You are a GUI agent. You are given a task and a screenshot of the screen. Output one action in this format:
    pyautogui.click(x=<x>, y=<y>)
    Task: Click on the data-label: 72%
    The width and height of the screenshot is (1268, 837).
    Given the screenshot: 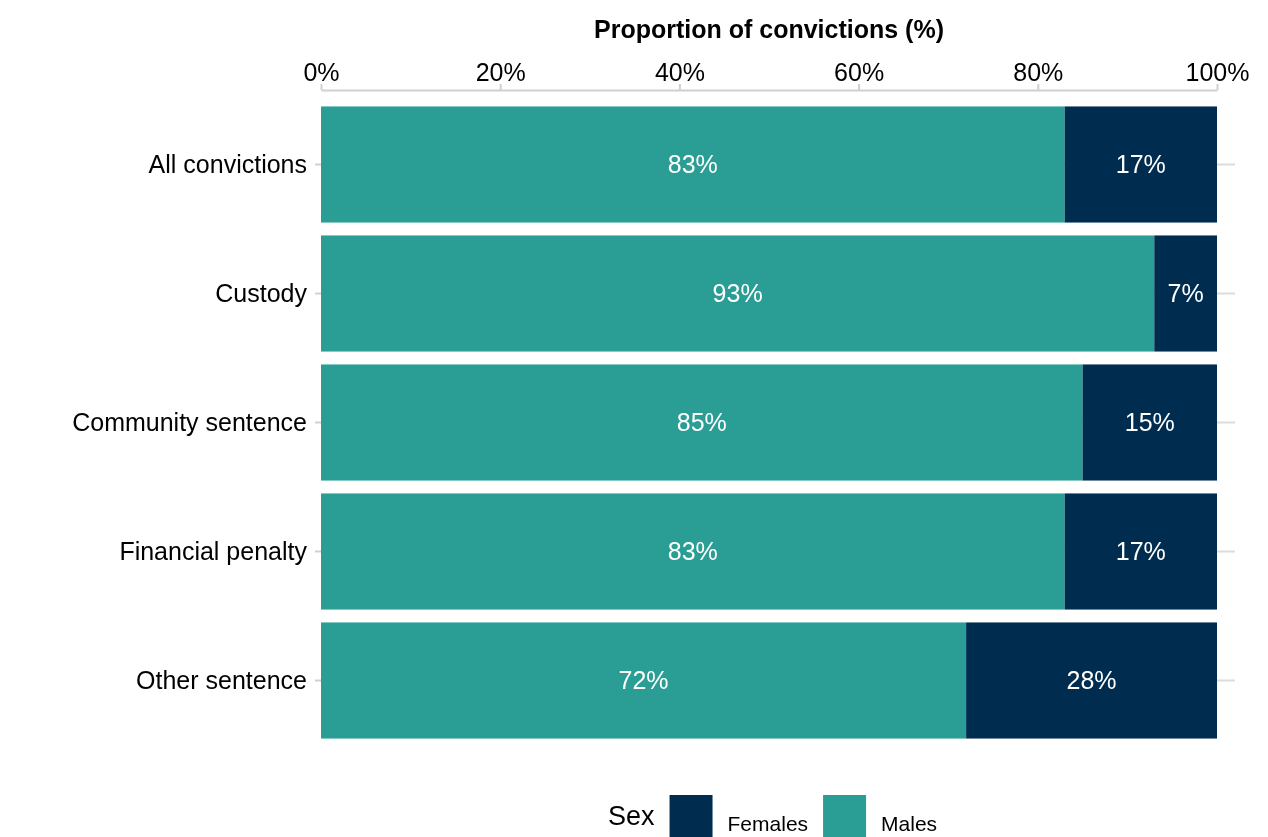 What is the action you would take?
    pyautogui.click(x=643, y=680)
    